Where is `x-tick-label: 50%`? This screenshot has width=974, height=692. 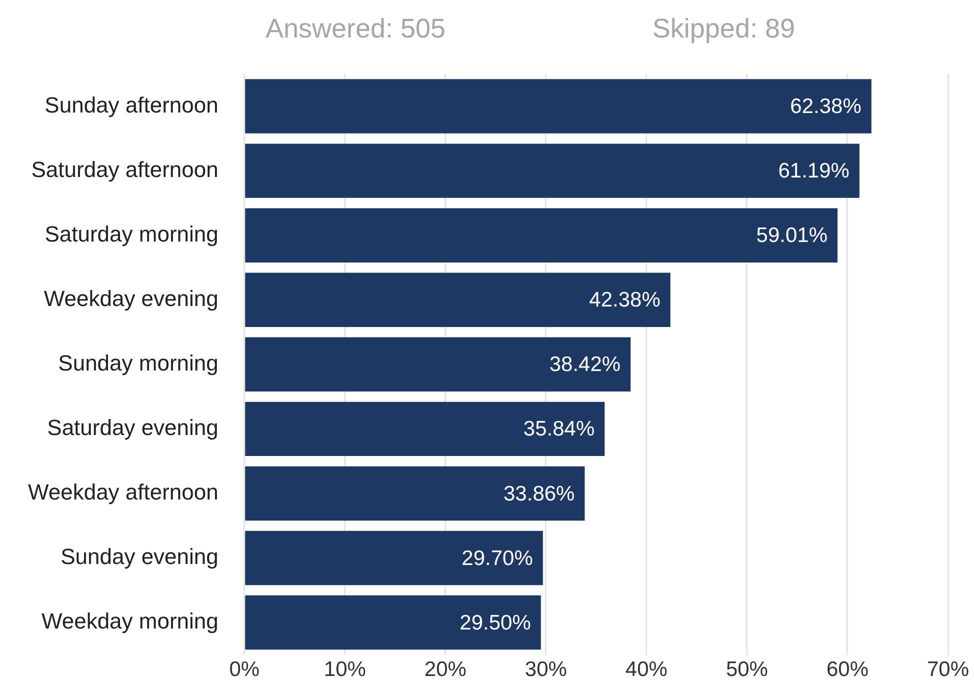
x-tick-label: 50% is located at coordinates (747, 670).